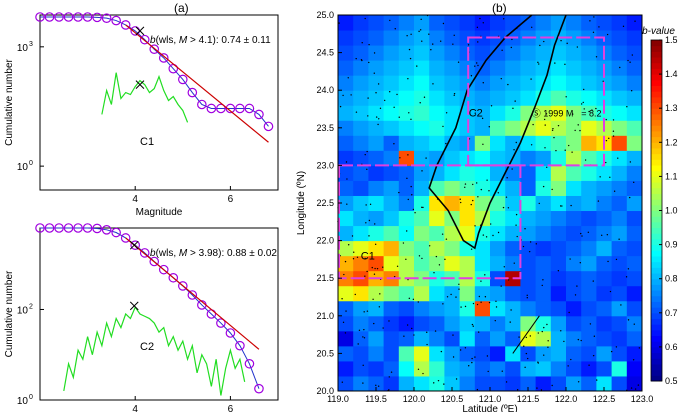 Image resolution: width=700 pixels, height=412 pixels. I want to click on c2-x-tick-label: 4, so click(135, 408).